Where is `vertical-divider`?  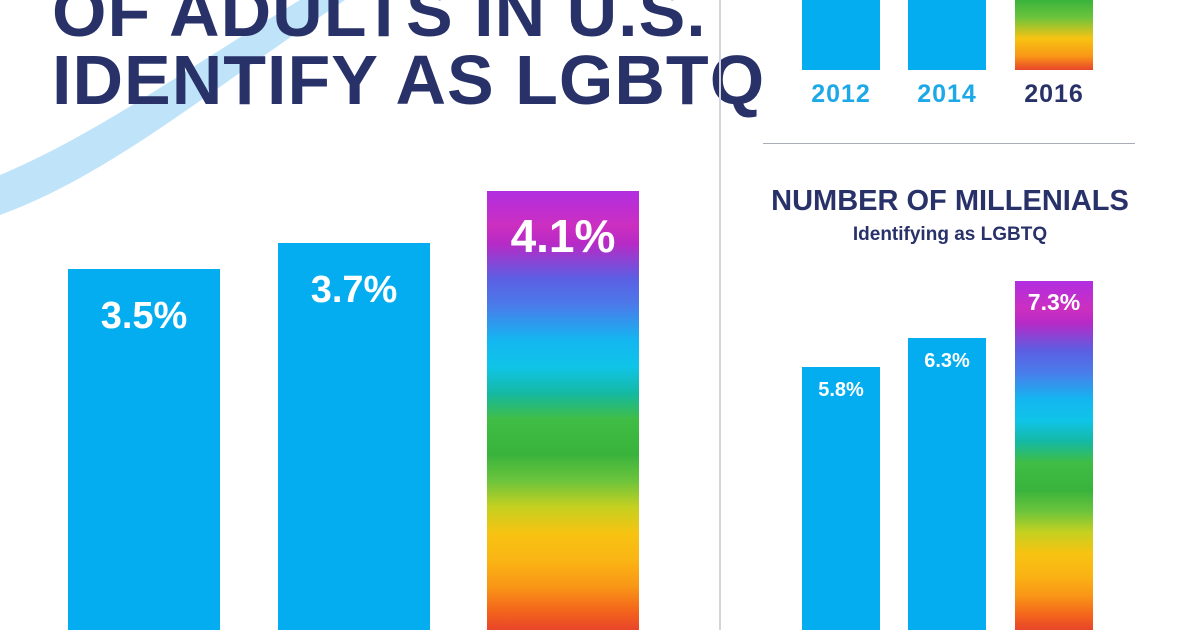
vertical-divider is located at coordinates (720, 315).